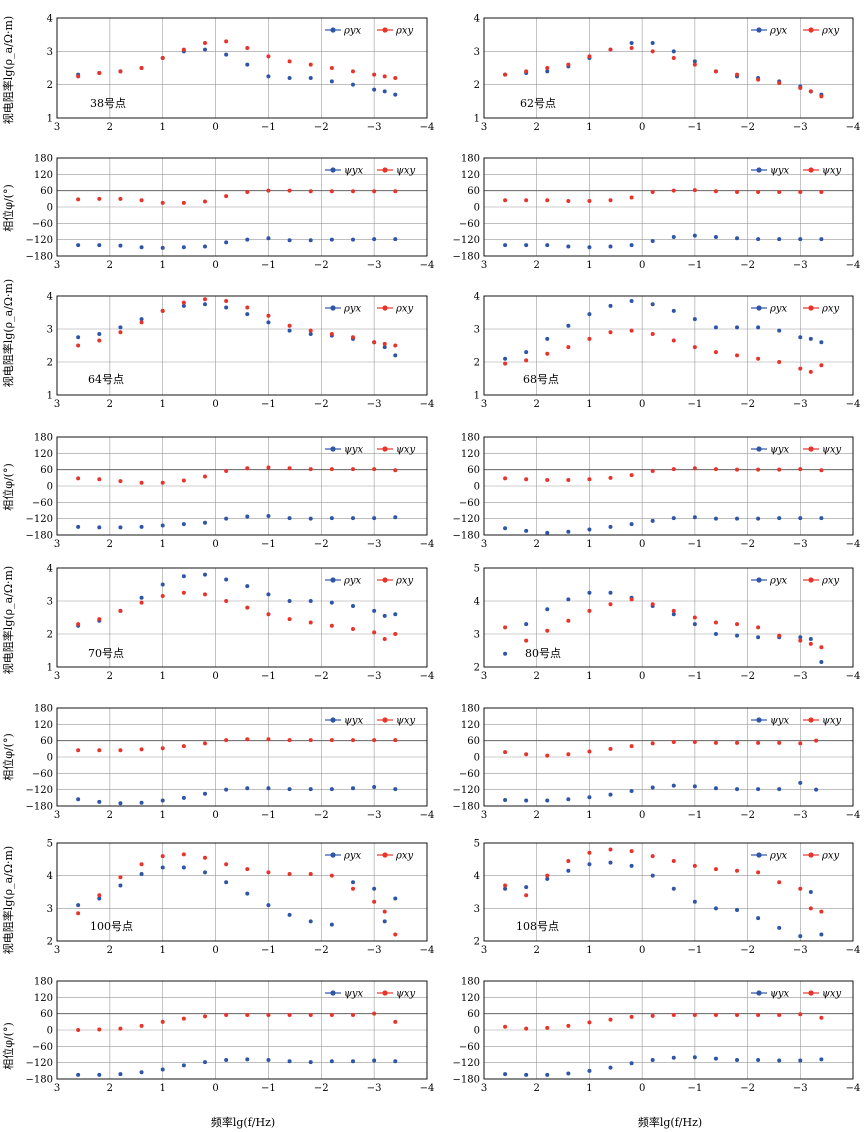  What do you see at coordinates (404, 309) in the screenshot?
I see `legend-label: ρxy` at bounding box center [404, 309].